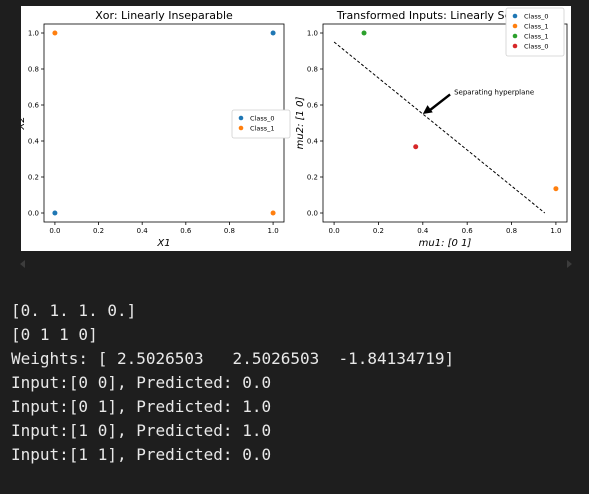  Describe the element at coordinates (445, 243) in the screenshot. I see `x-axis-label: mu1: [0 1]` at that location.